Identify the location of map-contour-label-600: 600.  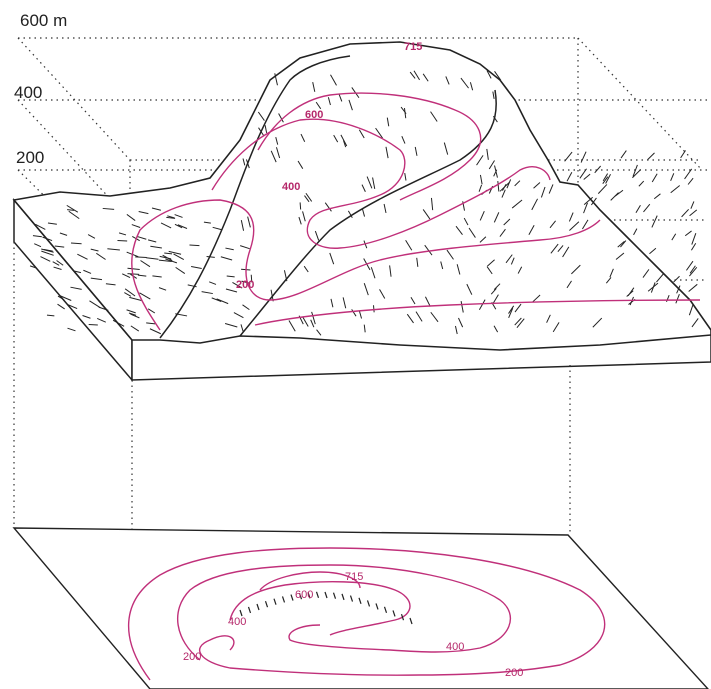
(304, 595).